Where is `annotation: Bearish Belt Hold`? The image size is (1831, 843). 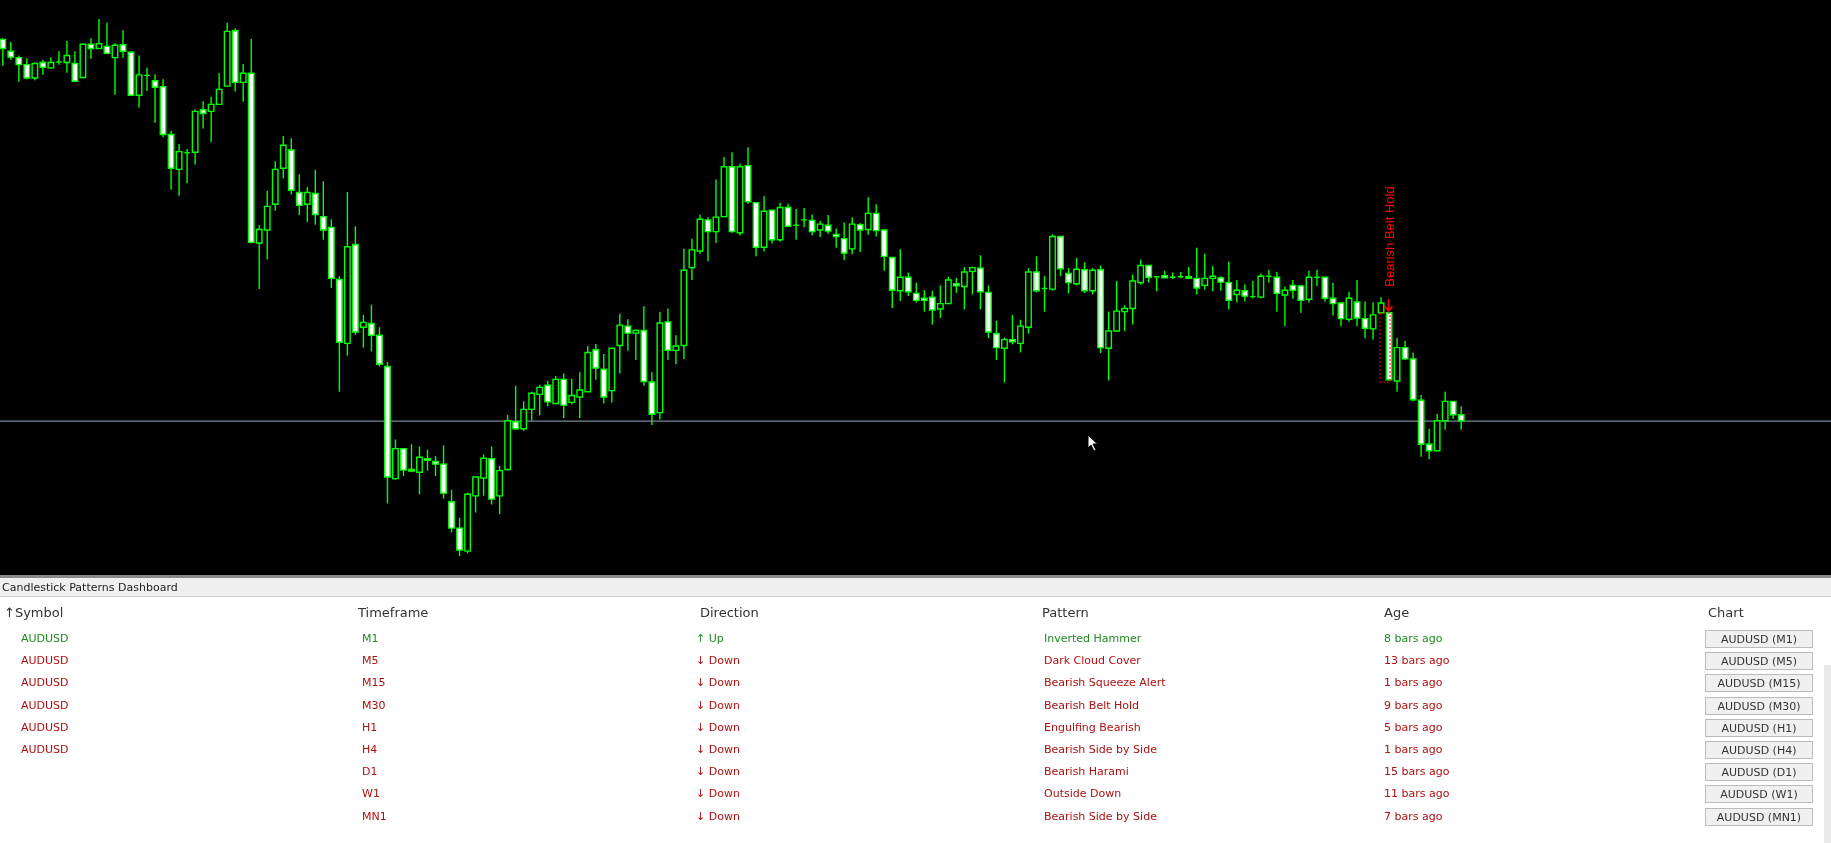 annotation: Bearish Belt Hold is located at coordinates (1389, 236).